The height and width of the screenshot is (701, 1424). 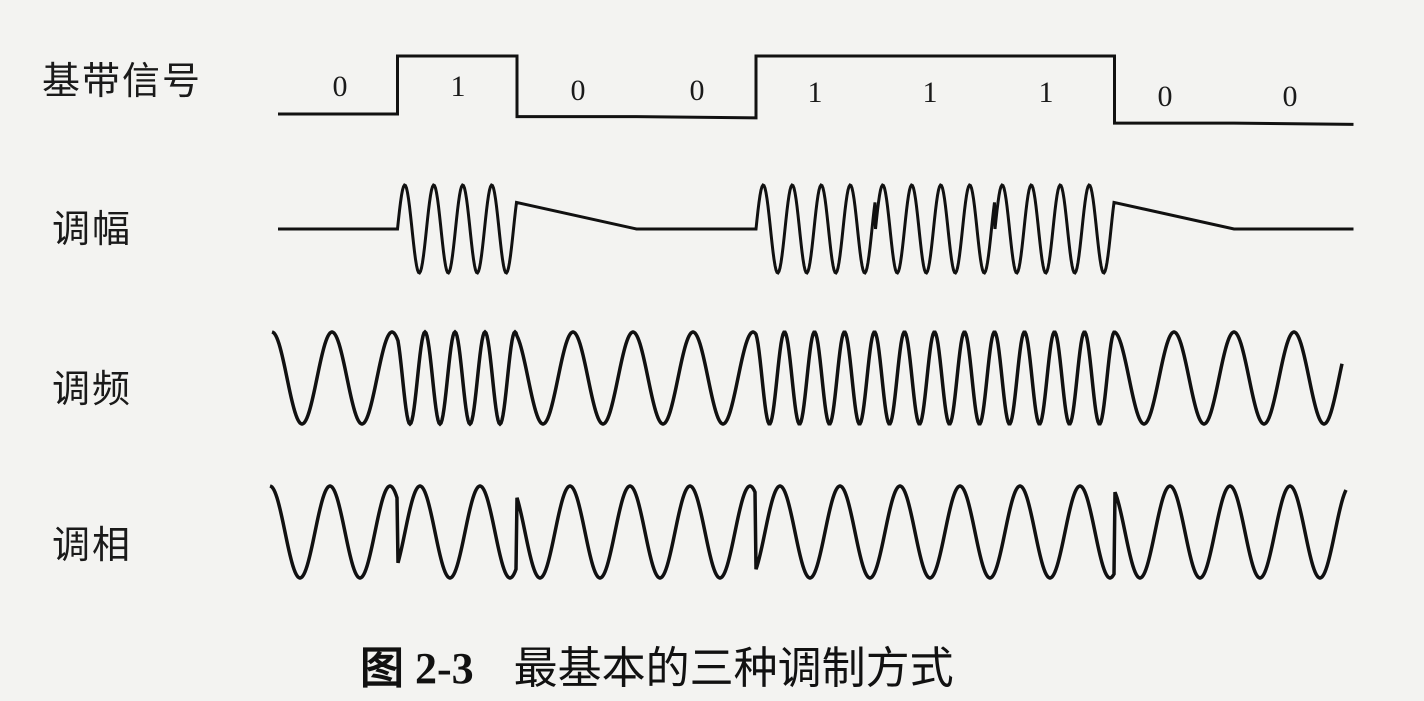 What do you see at coordinates (92, 545) in the screenshot?
I see `pm-label: 调相` at bounding box center [92, 545].